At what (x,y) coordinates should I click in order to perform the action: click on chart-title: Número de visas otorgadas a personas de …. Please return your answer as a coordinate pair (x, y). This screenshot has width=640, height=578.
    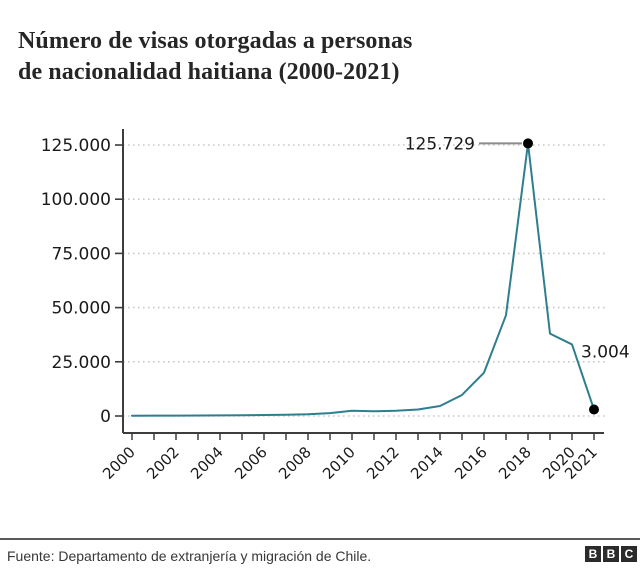
    Looking at the image, I should click on (215, 57).